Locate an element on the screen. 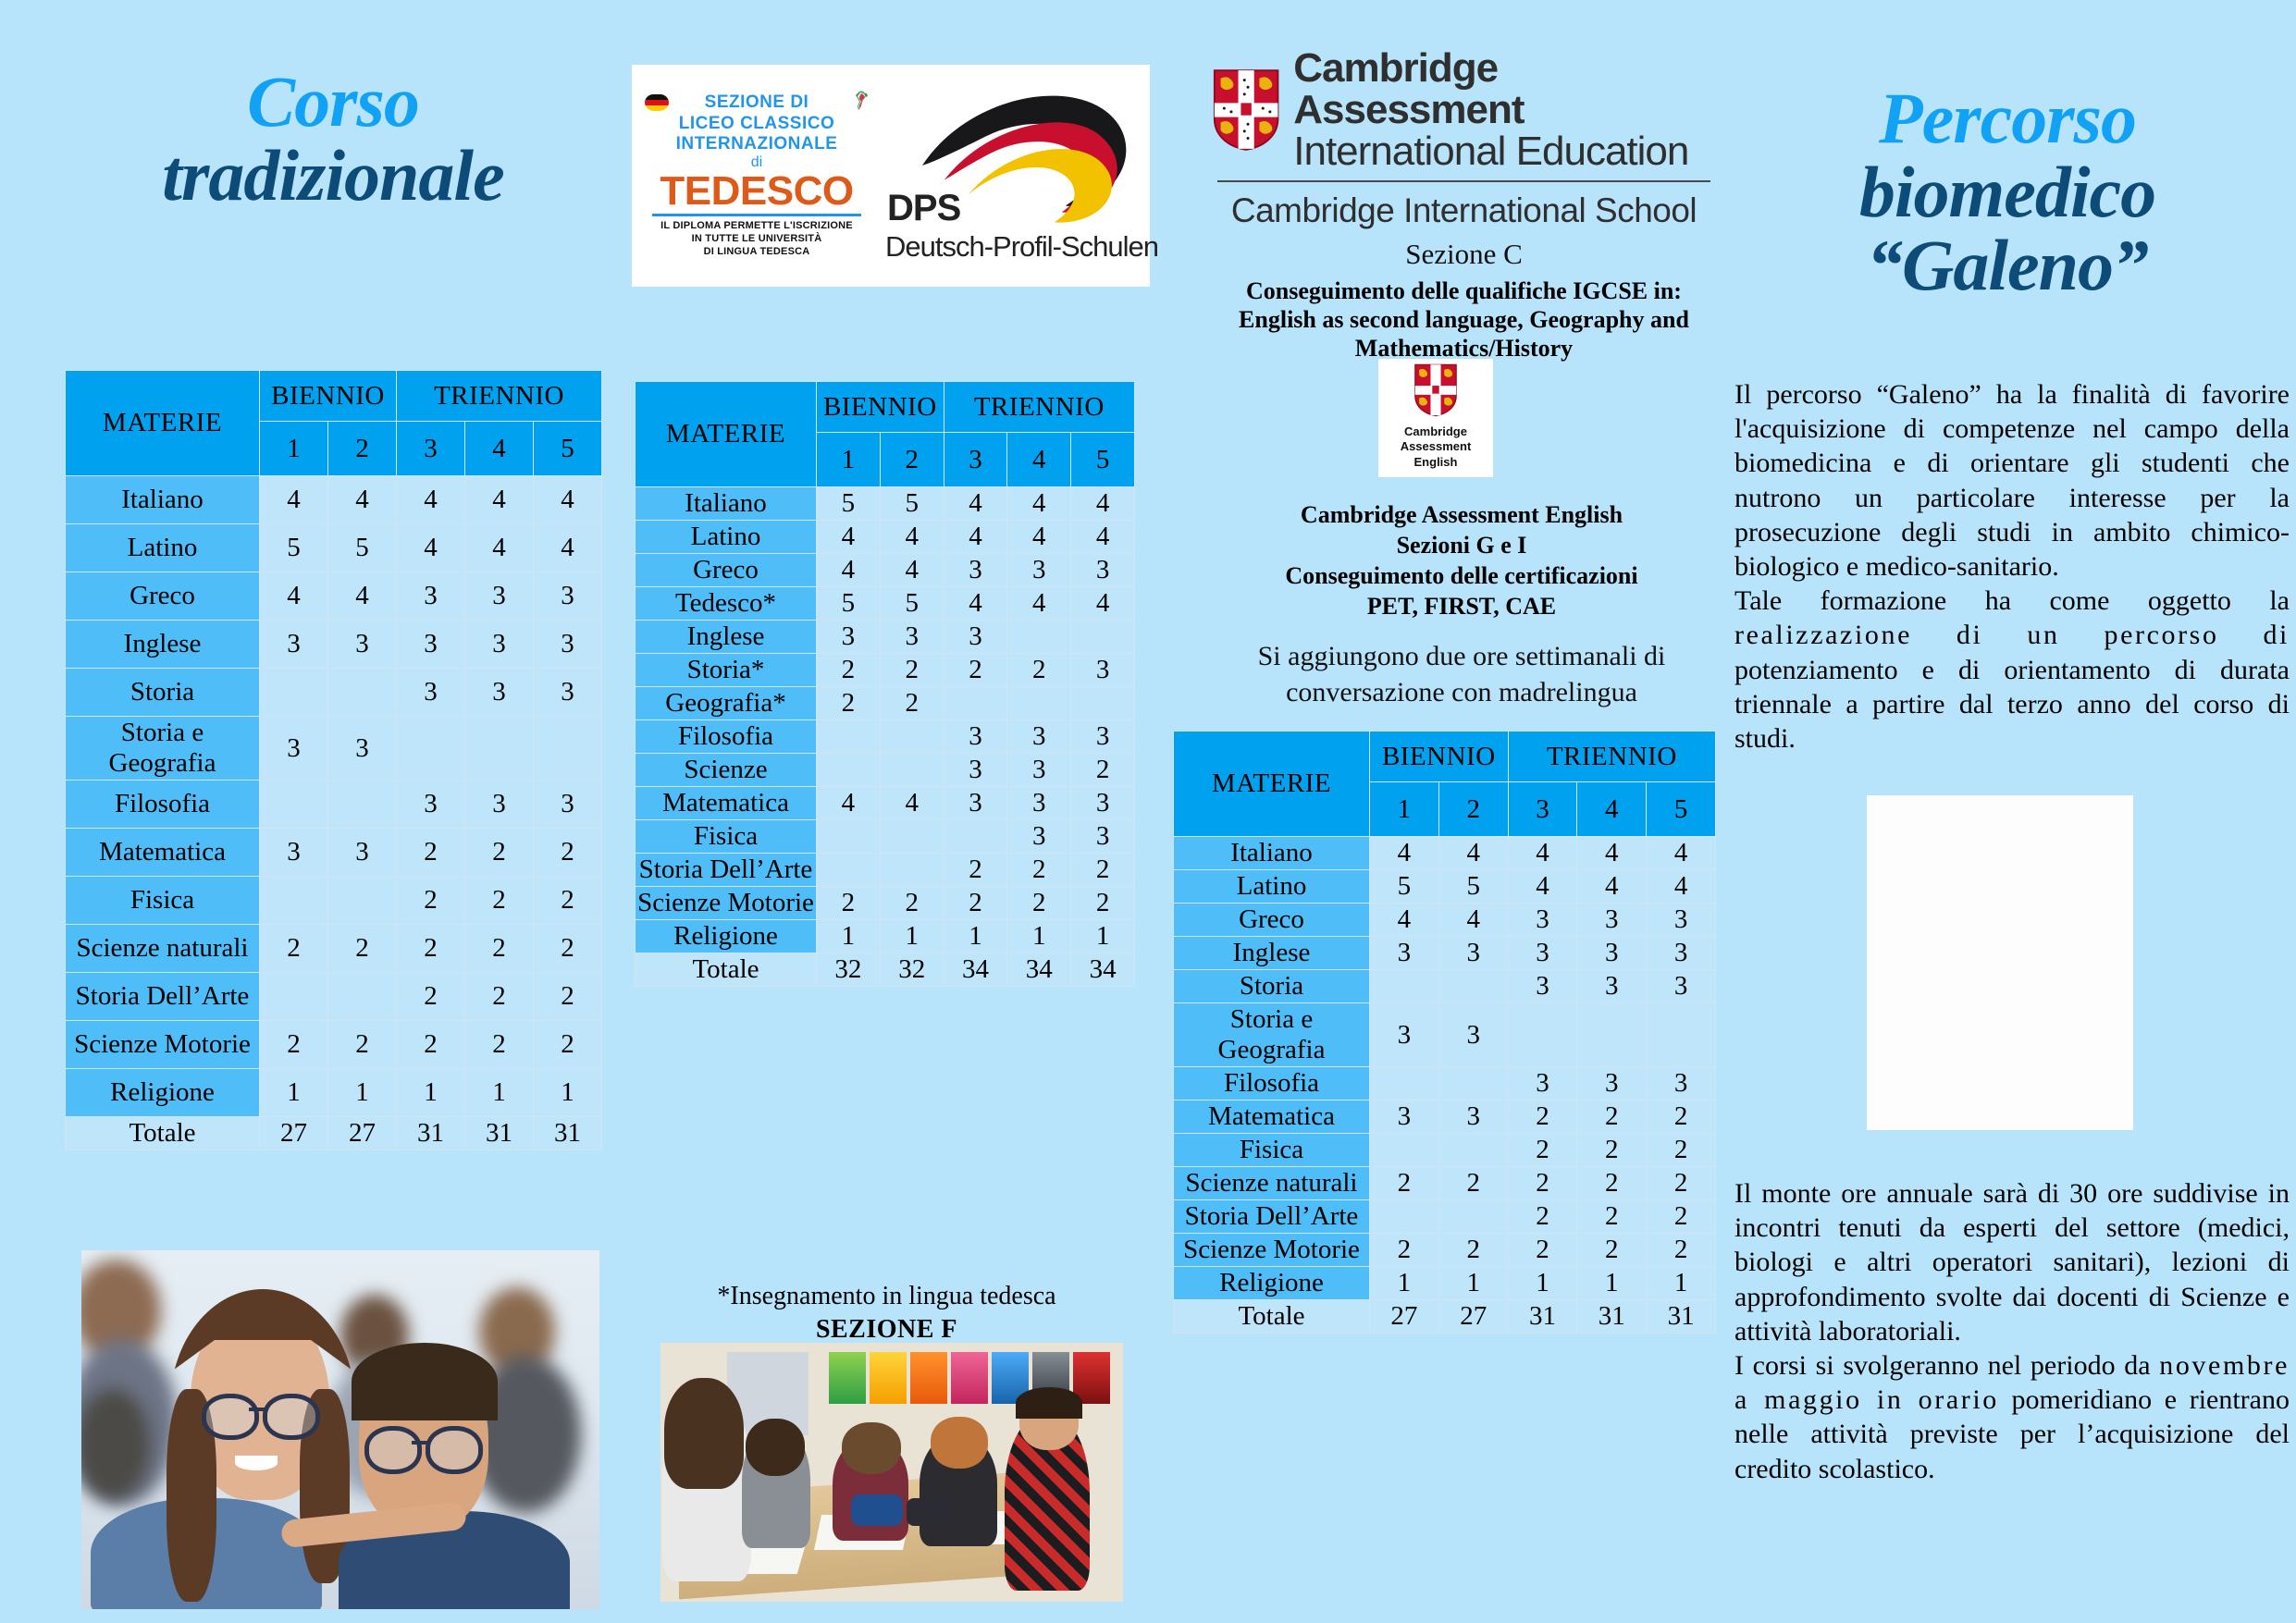  galeno-para2-a: Tale formazione ha come oggetto la is located at coordinates (2012, 601).